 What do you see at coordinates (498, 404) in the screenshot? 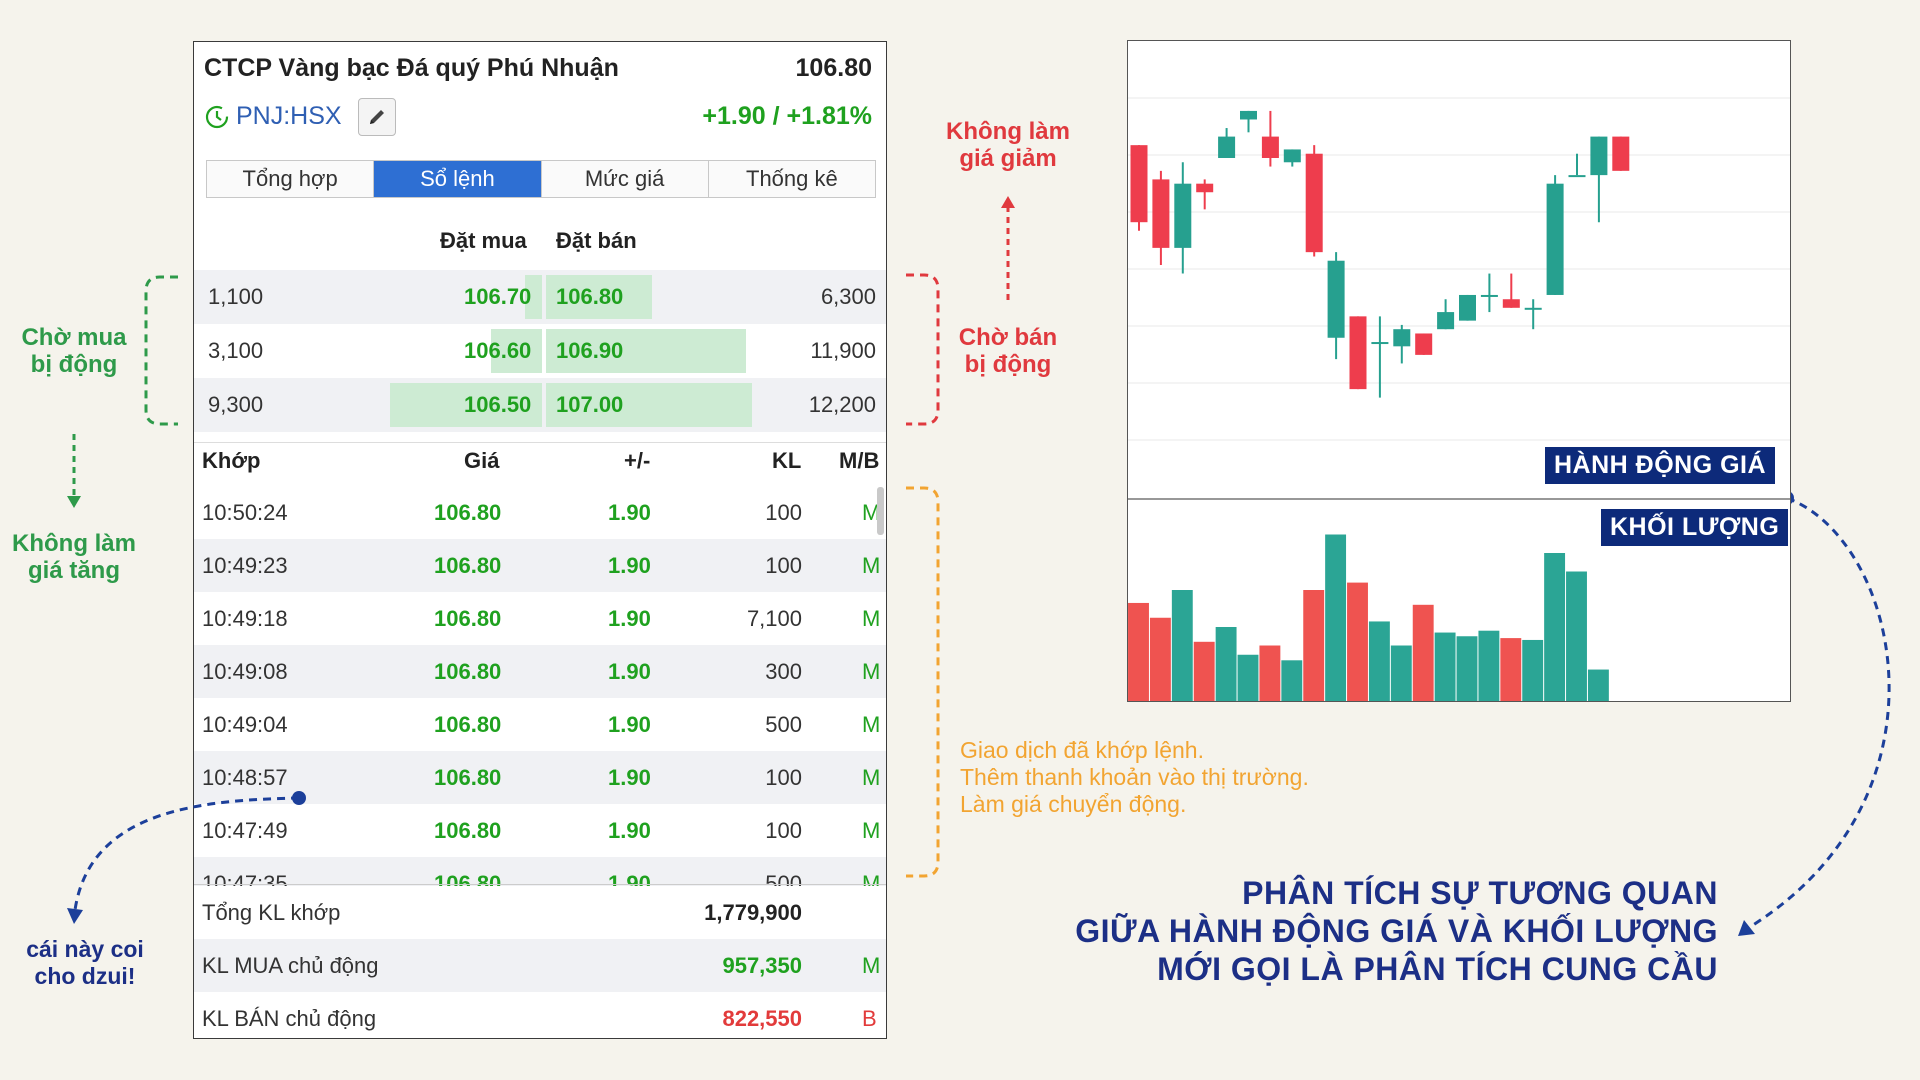
I see `bid-price: 106.50` at bounding box center [498, 404].